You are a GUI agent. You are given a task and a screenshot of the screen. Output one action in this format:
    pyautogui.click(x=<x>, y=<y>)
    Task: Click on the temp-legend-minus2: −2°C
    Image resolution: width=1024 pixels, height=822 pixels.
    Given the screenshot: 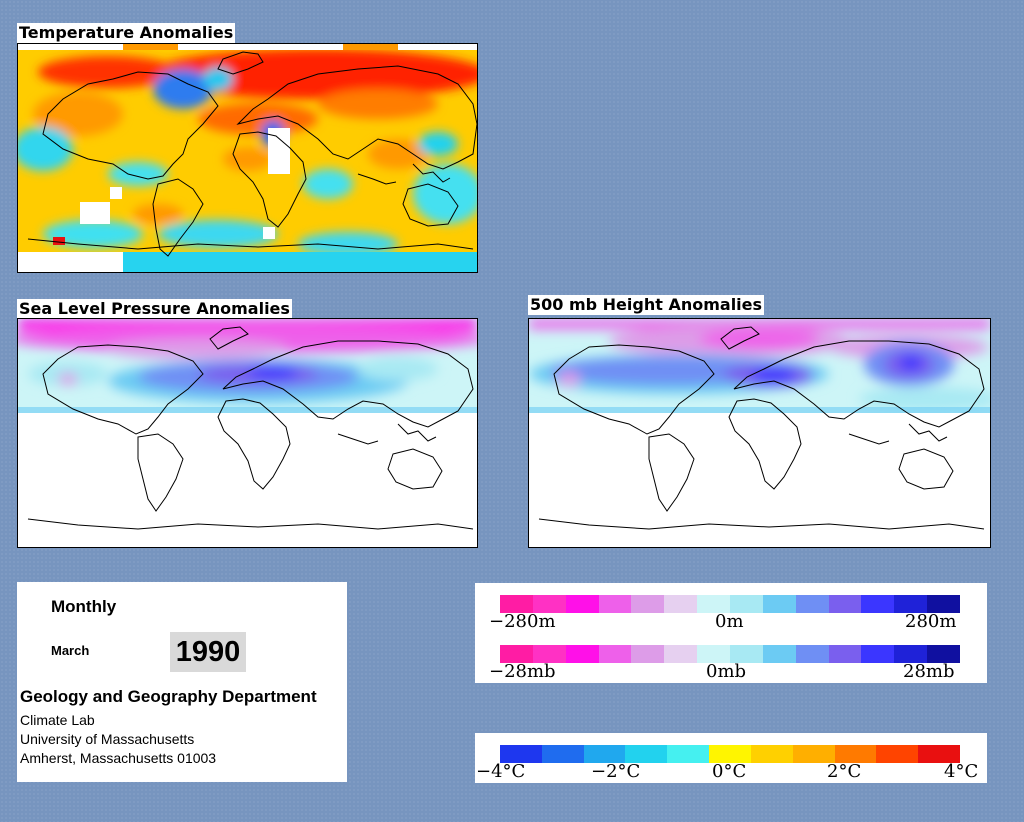 What is the action you would take?
    pyautogui.click(x=616, y=771)
    